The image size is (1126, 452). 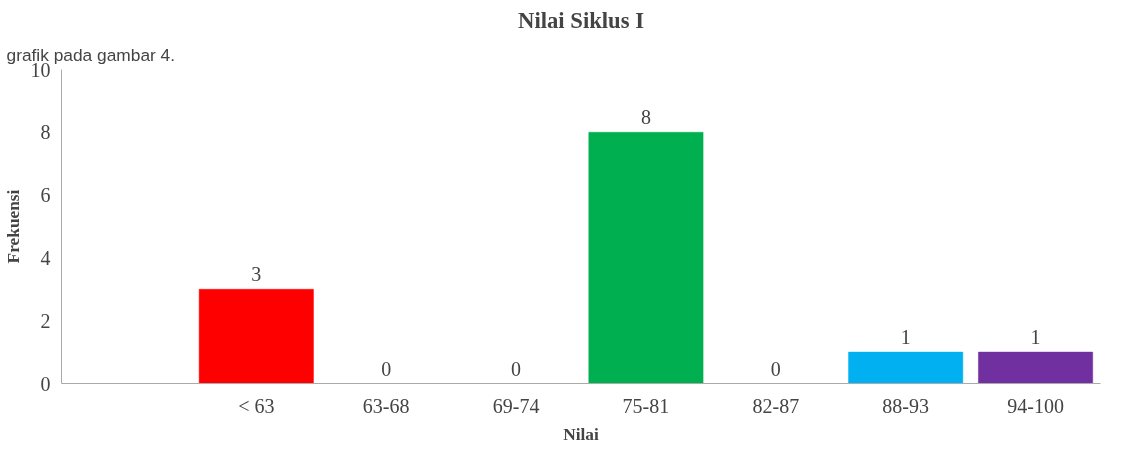 I want to click on y-tick-label: 6, so click(x=45, y=195).